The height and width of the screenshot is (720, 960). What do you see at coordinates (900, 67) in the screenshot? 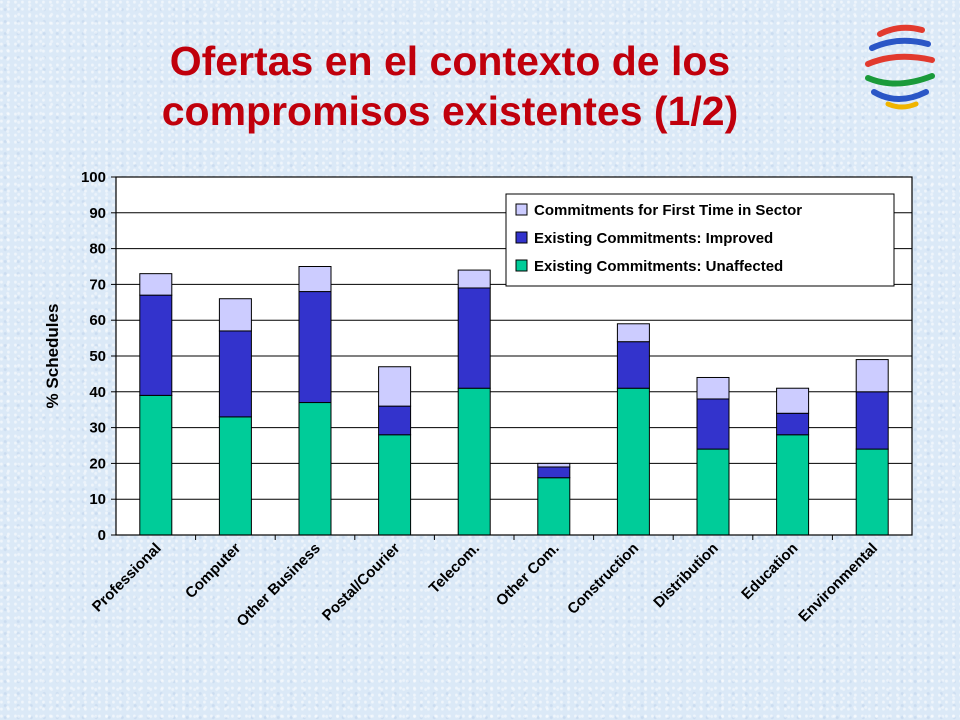
I see `wto-logo-icon` at bounding box center [900, 67].